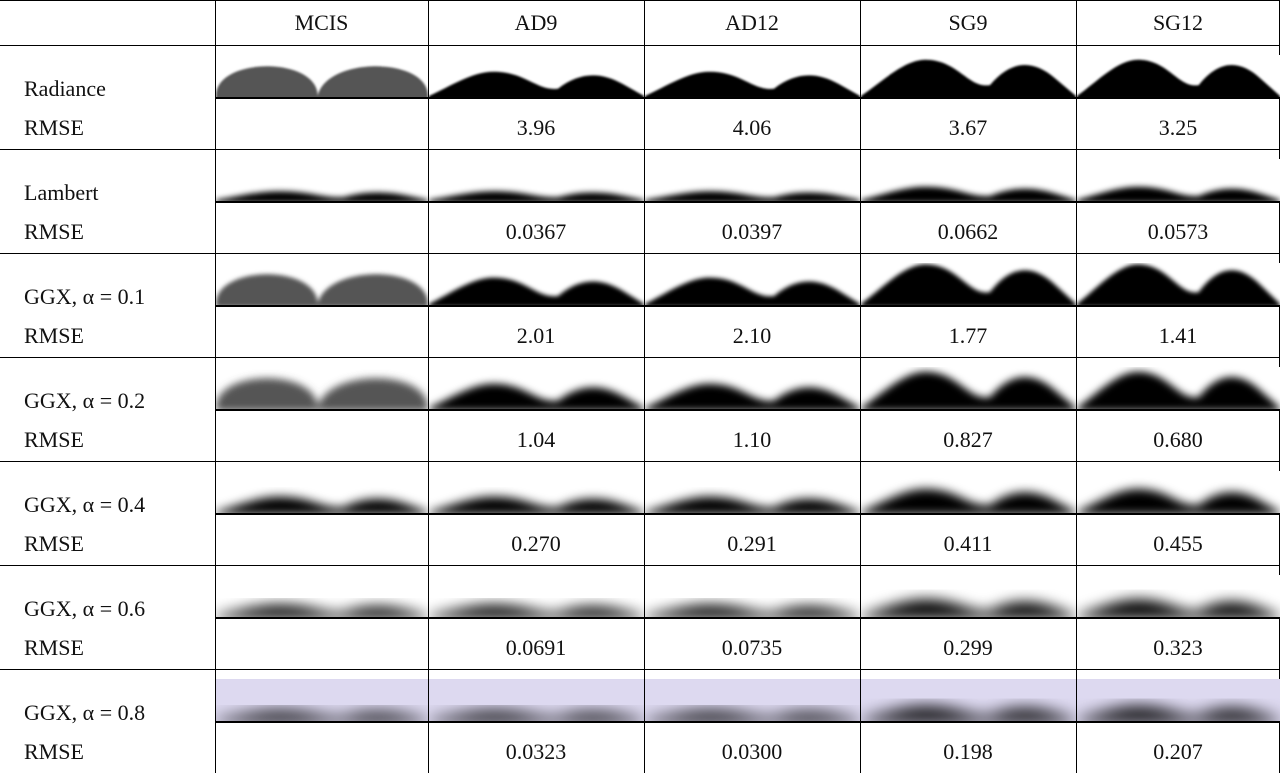 This screenshot has width=1280, height=773. Describe the element at coordinates (1178, 335) in the screenshot. I see `rmse-value: 1.41` at that location.